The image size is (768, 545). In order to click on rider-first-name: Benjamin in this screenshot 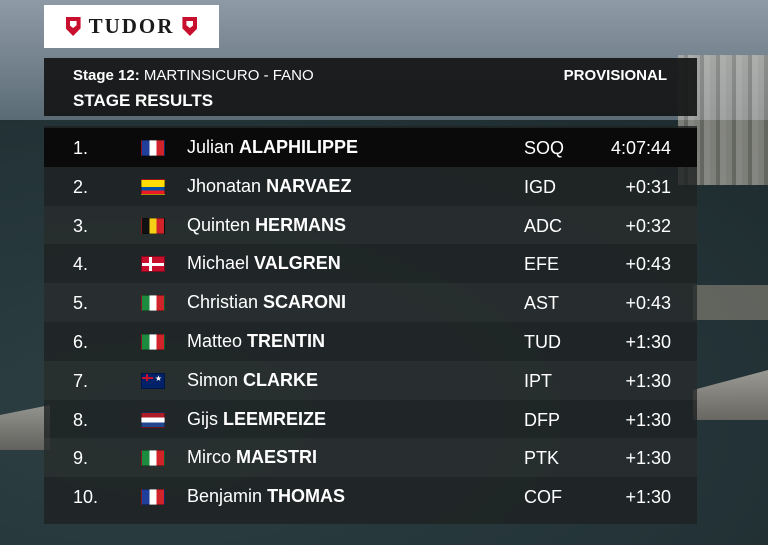, I will do `click(225, 496)`.